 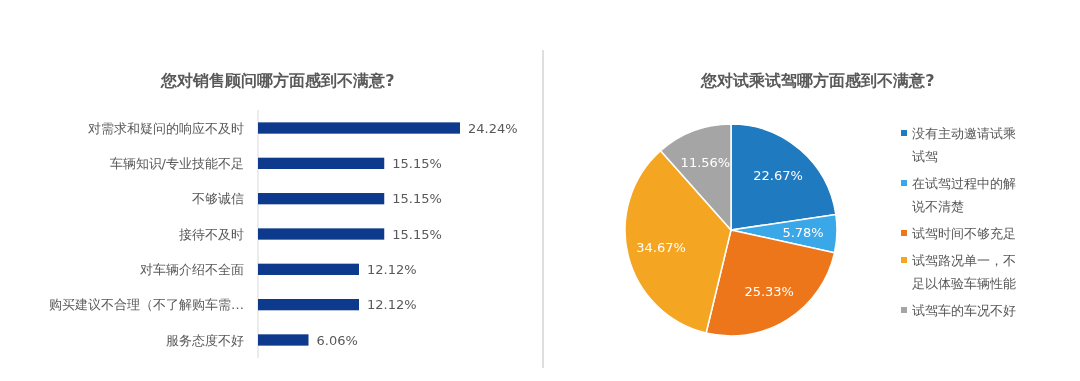 I want to click on chart-title: 您对销售顾问哪方面感到不满意?, so click(x=277, y=80).